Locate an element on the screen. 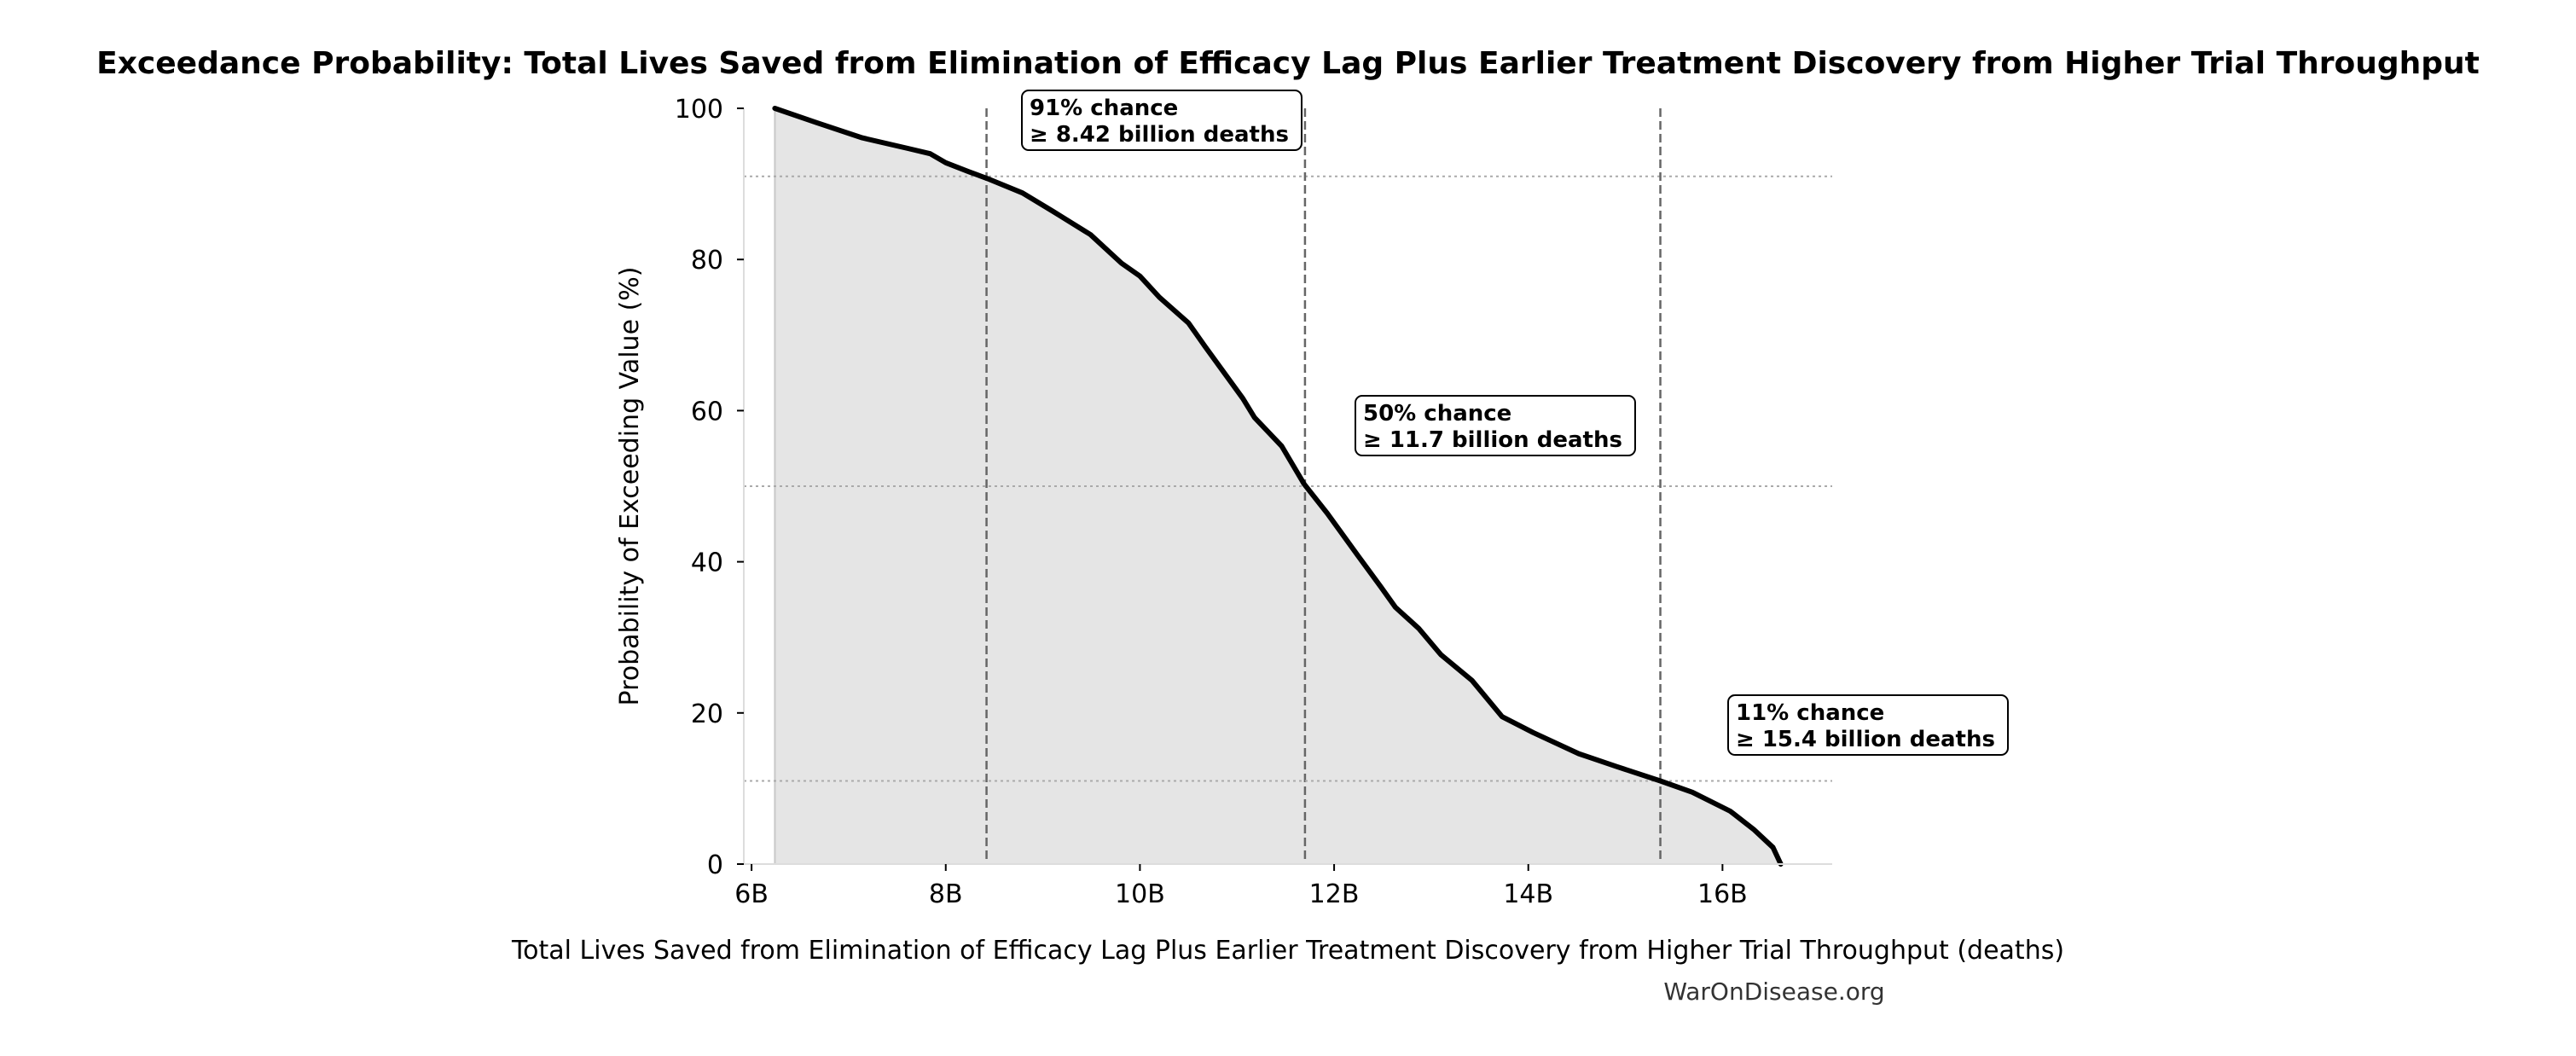 This screenshot has width=2576, height=1056. annotation-line1: 11% chance is located at coordinates (1810, 713).